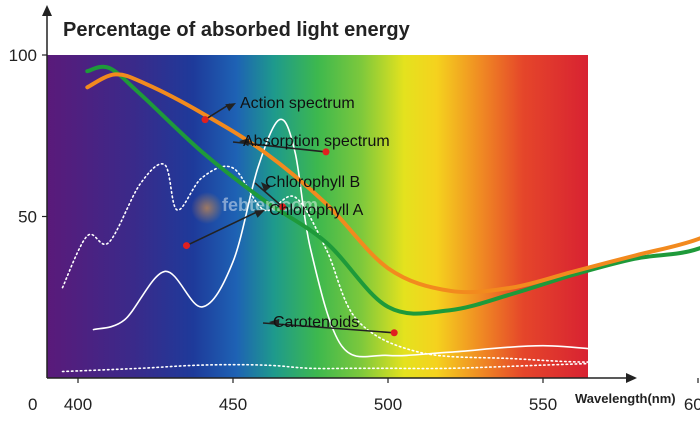 This screenshot has width=700, height=423. I want to click on annotation-arrowhead-carotenoids, so click(274, 322).